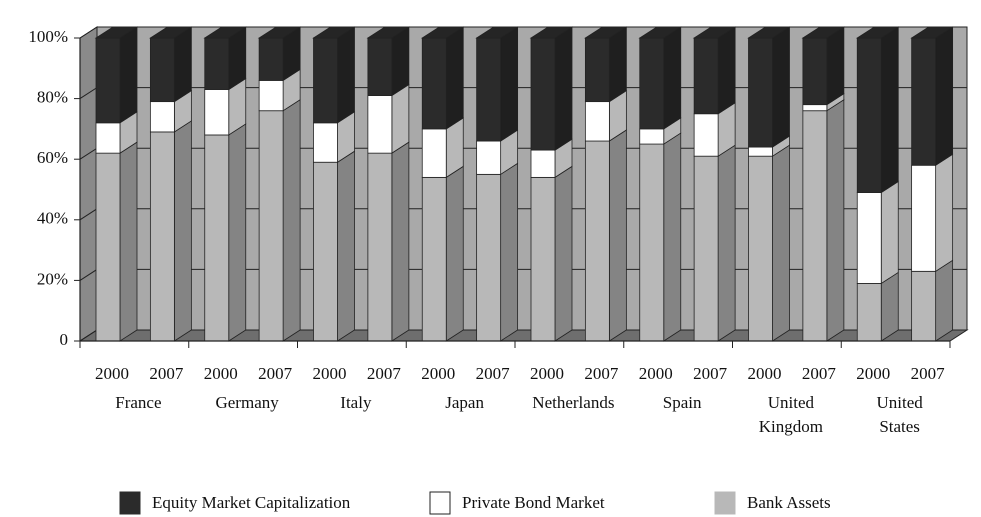 The width and height of the screenshot is (981, 517). I want to click on legend-label: Private Bond Market, so click(533, 502).